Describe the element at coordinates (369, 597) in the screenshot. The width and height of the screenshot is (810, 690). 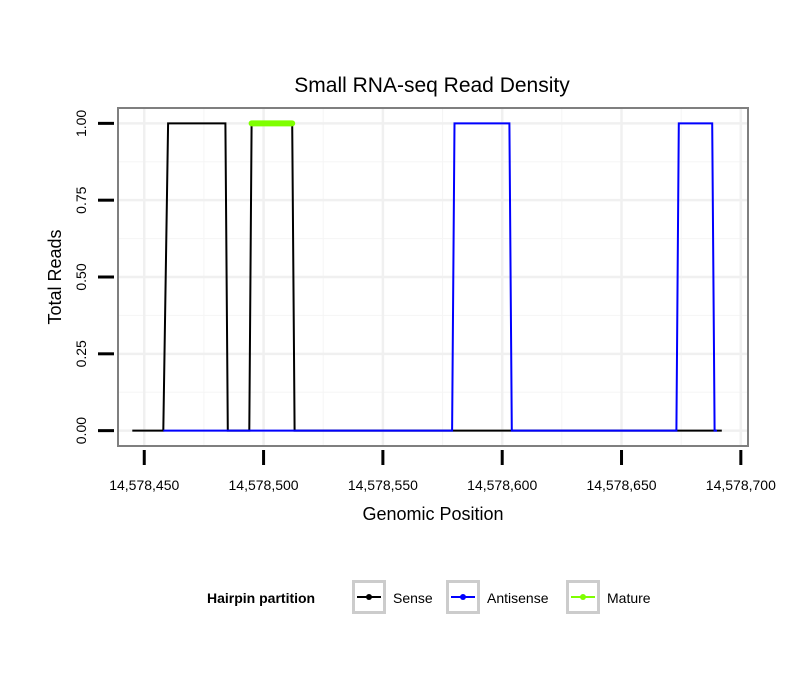
I see `legend-key-sense` at that location.